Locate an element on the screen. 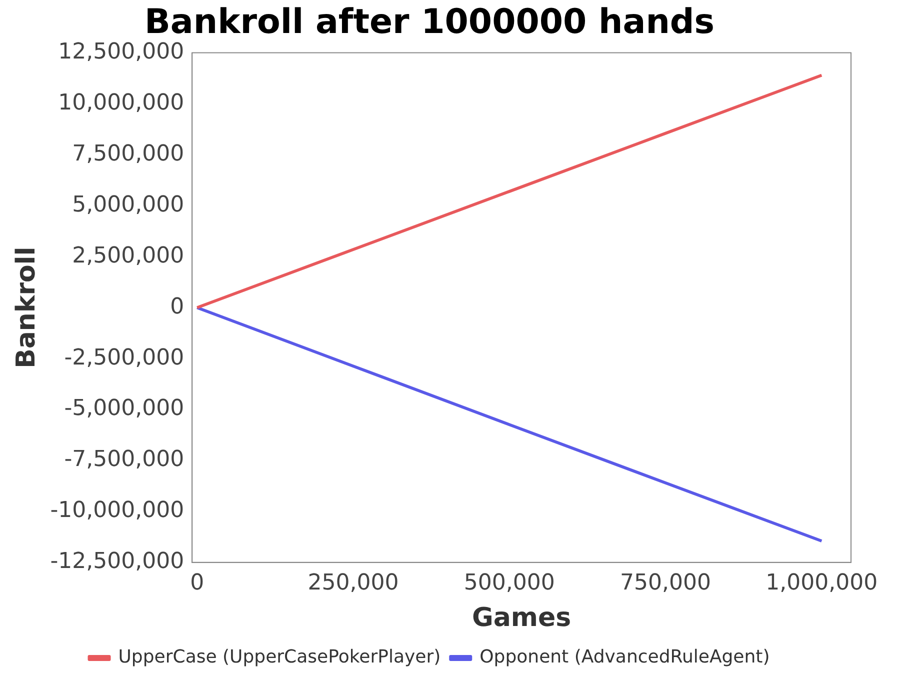 The image size is (911, 681). y-axis-title: Bankroll is located at coordinates (26, 307).